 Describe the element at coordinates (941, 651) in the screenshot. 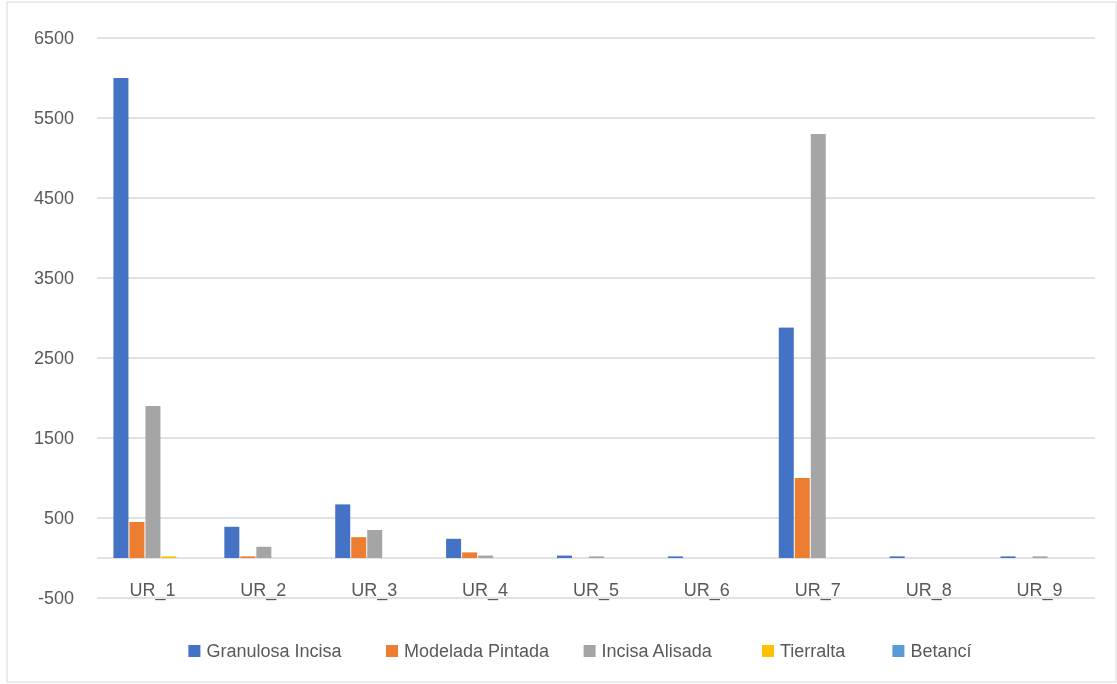

I see `legend-label: Betancí` at that location.